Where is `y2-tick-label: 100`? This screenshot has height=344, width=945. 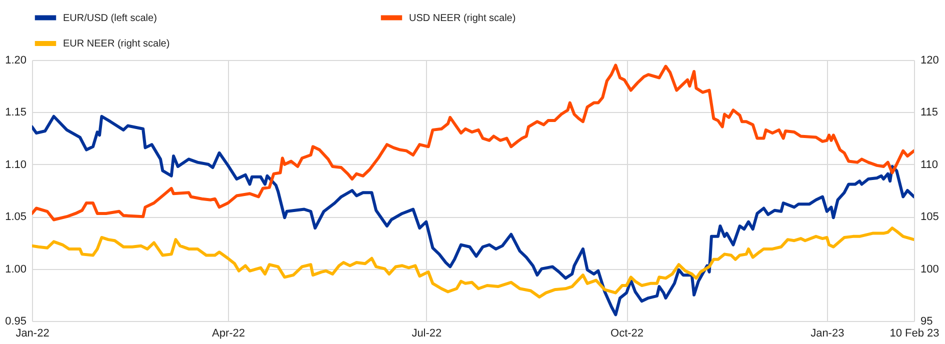 y2-tick-label: 100 is located at coordinates (929, 269).